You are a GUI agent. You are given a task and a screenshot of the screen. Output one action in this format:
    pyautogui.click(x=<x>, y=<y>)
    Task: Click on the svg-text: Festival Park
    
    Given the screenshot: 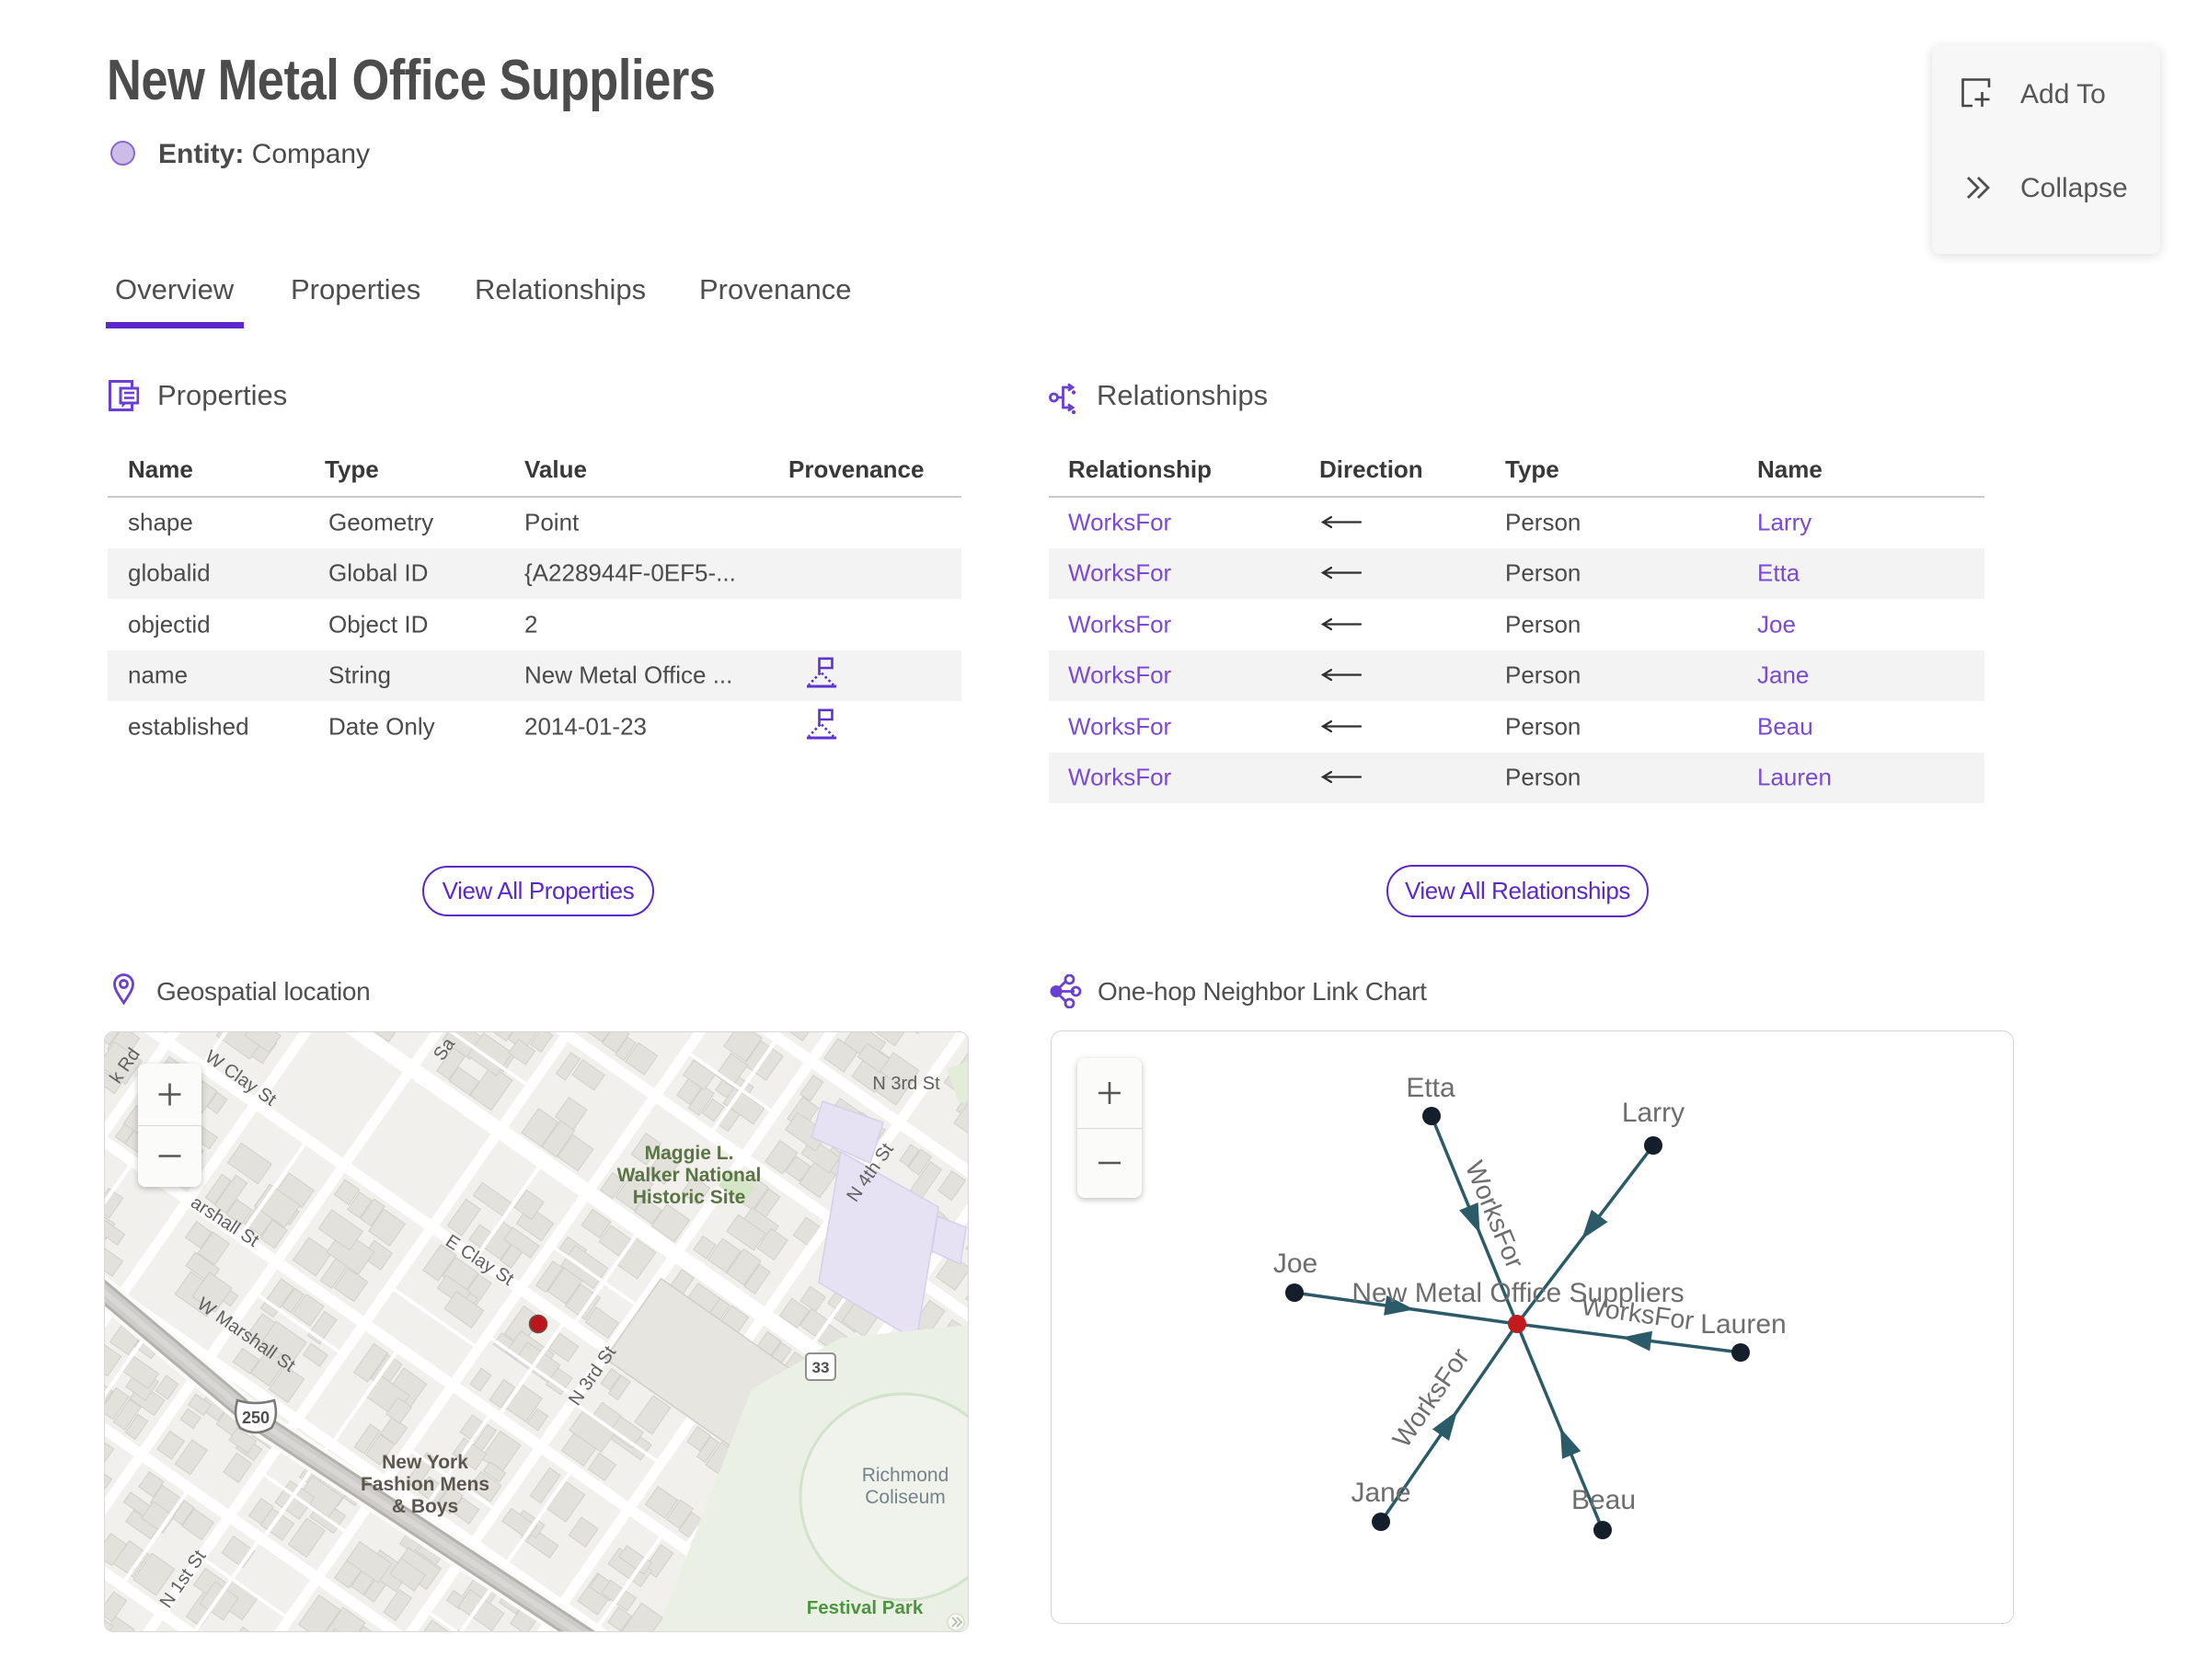 What is the action you would take?
    pyautogui.click(x=865, y=1607)
    